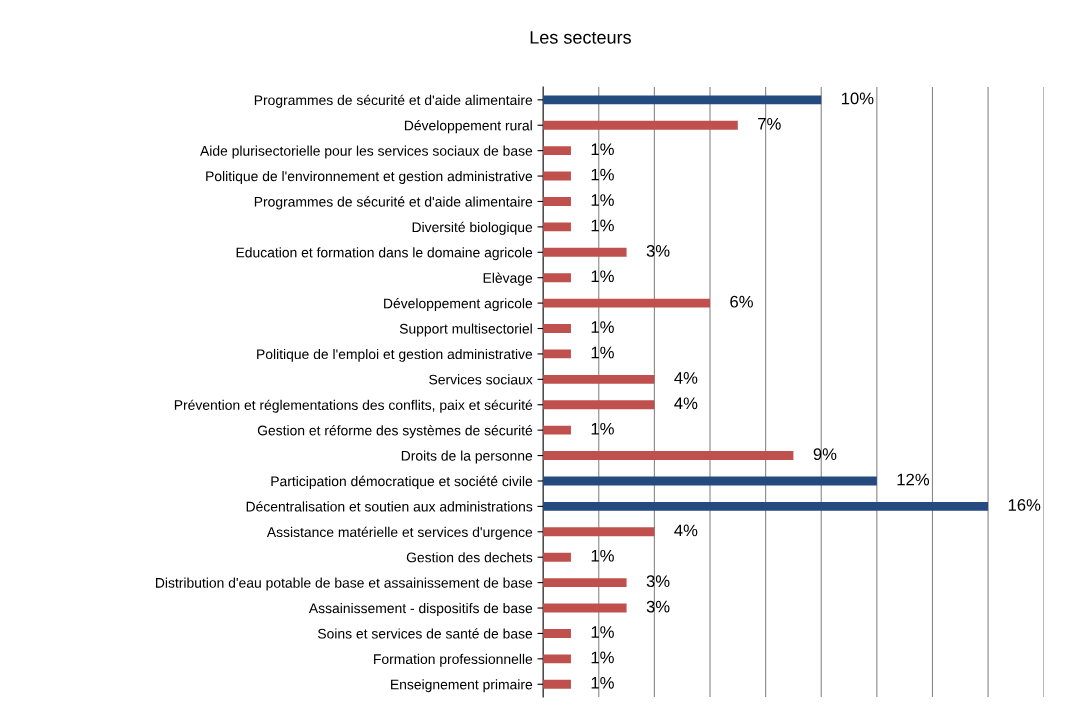 Image resolution: width=1065 pixels, height=726 pixels. Describe the element at coordinates (481, 379) in the screenshot. I see `y-tick-label: Services sociaux` at that location.